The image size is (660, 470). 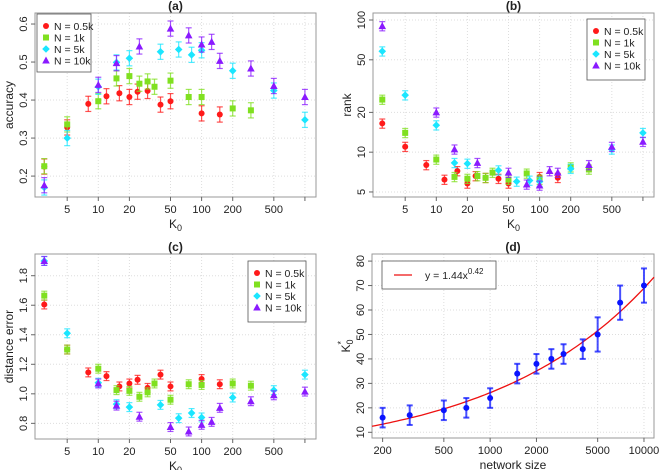 What do you see at coordinates (24, 275) in the screenshot?
I see `y-tick-label: 1.8` at bounding box center [24, 275].